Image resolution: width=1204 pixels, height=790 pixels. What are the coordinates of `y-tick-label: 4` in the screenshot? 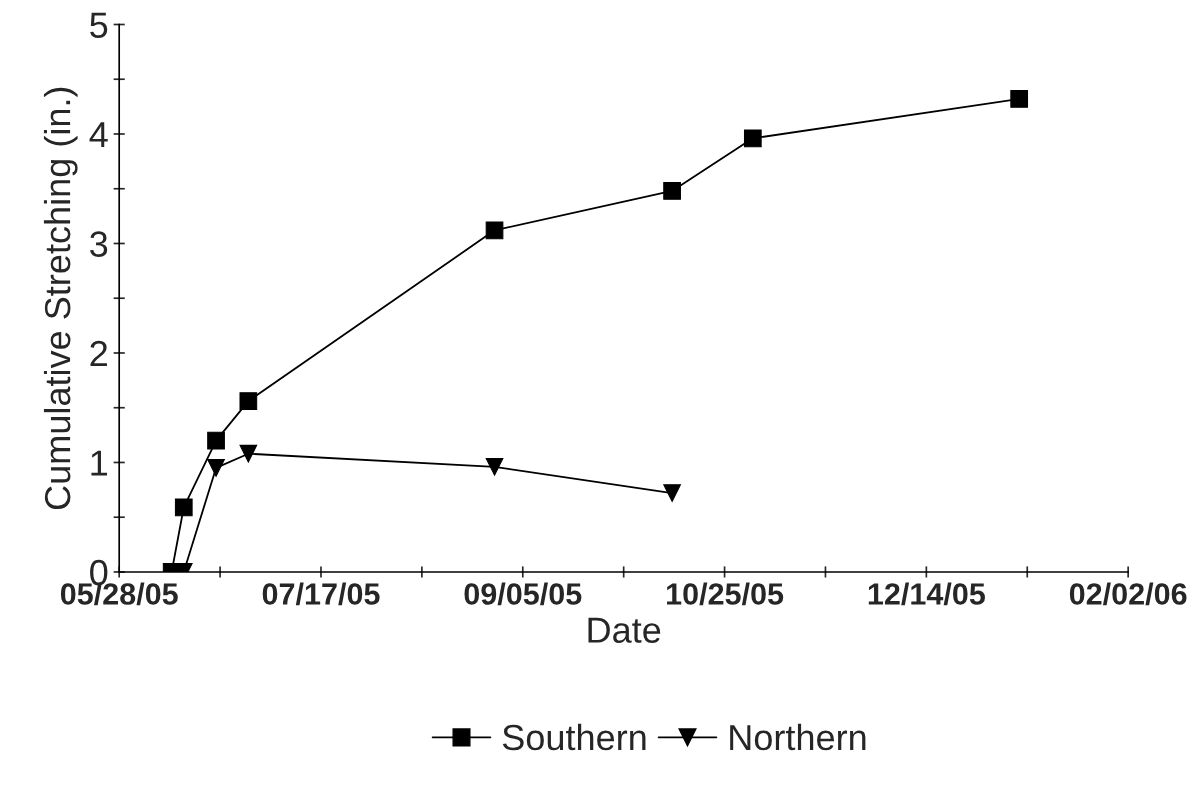 It's located at (98, 135).